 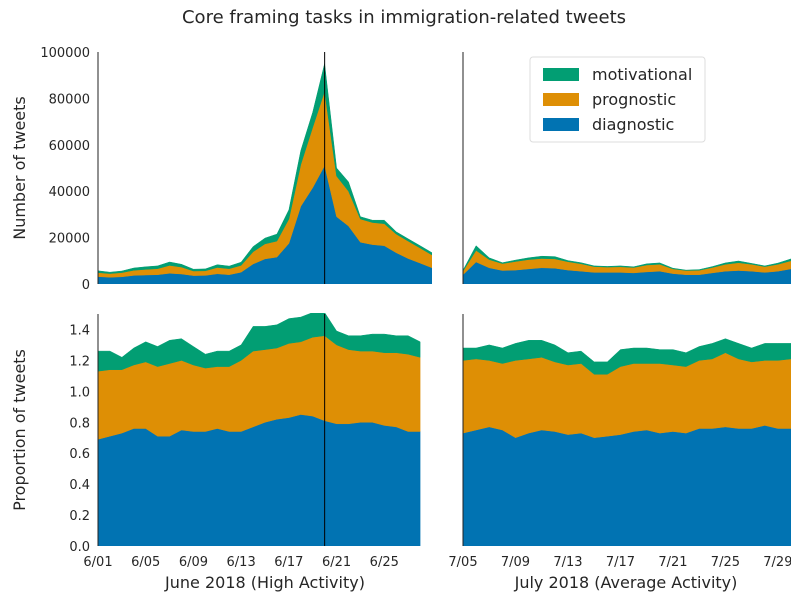 I want to click on y-tick-label: 0.2, so click(x=79, y=516).